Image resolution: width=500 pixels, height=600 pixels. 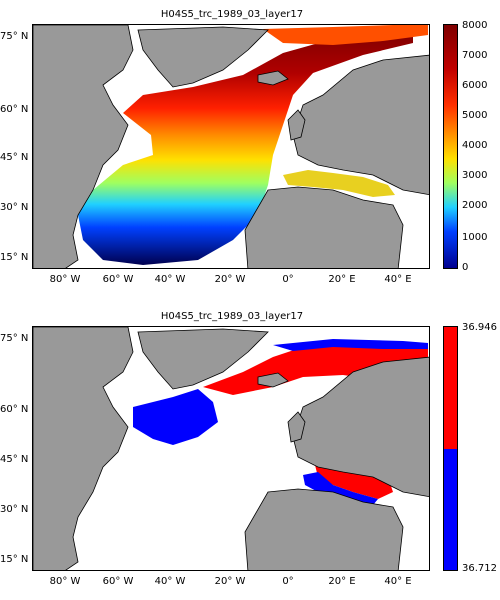 What do you see at coordinates (475, 237) in the screenshot?
I see `top-colorbar-tick-1000: 1000` at bounding box center [475, 237].